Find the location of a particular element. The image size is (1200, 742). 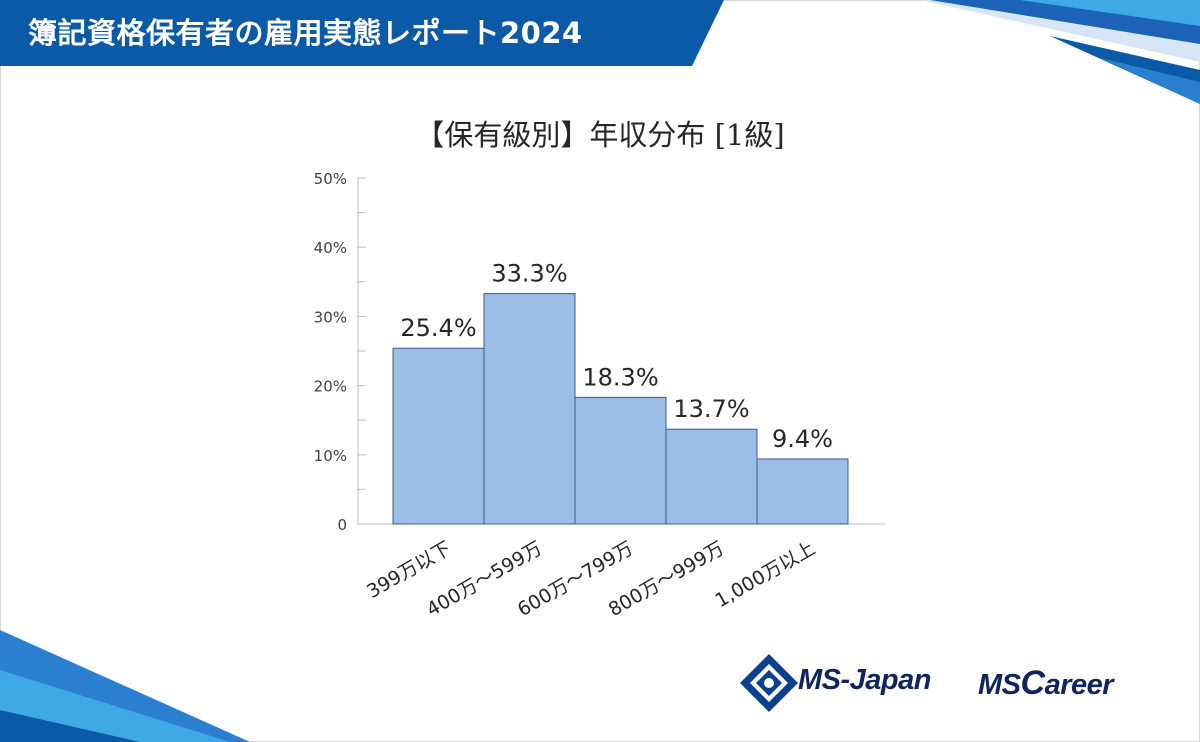

chart-title-main: 【保有級別】年収分布 is located at coordinates (560, 135).